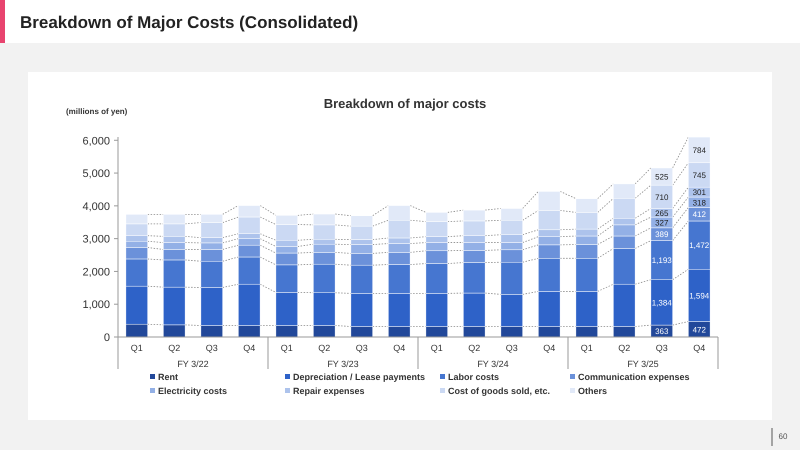 This screenshot has height=450, width=800. What do you see at coordinates (699, 193) in the screenshot?
I see `data-label: 301` at bounding box center [699, 193].